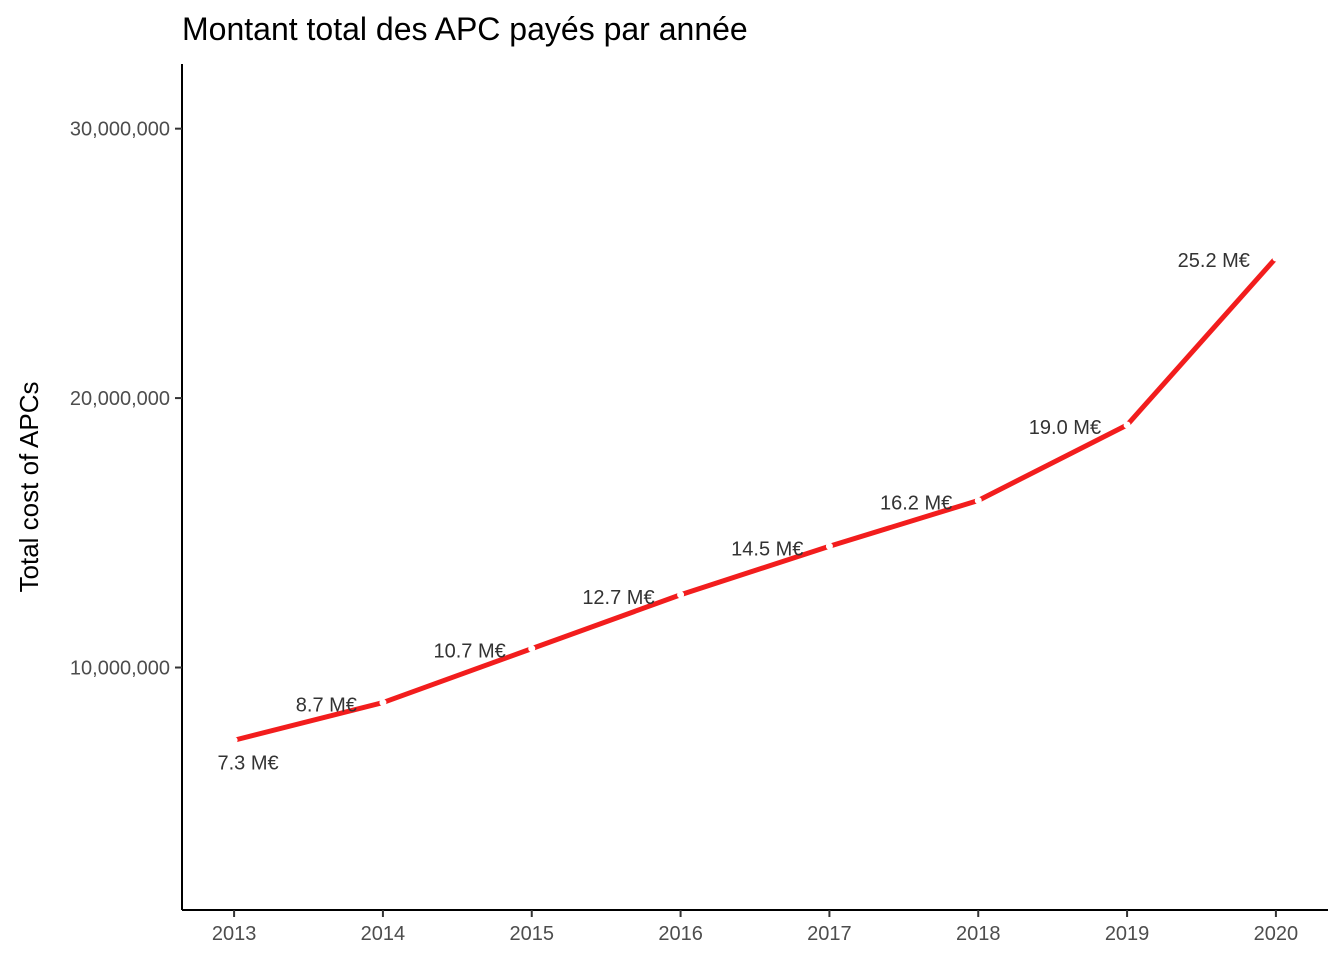 The height and width of the screenshot is (960, 1344). I want to click on y-ticks: 10,000,000 20,000,000 30,000,000, so click(126, 399).